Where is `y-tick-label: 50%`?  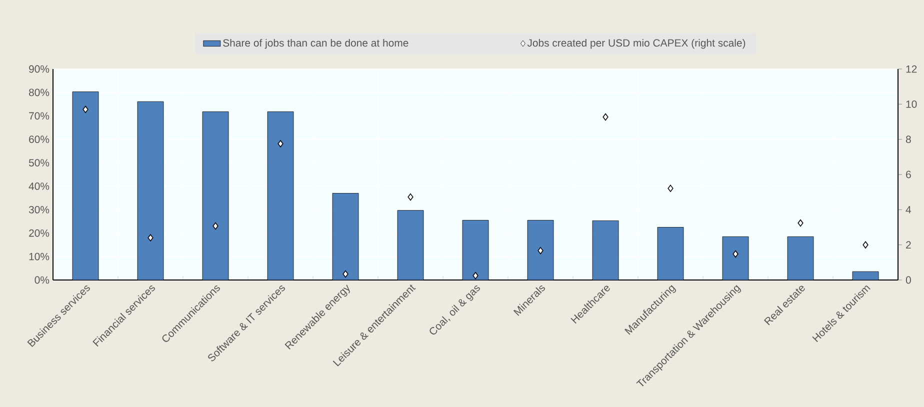 y-tick-label: 50% is located at coordinates (39, 162).